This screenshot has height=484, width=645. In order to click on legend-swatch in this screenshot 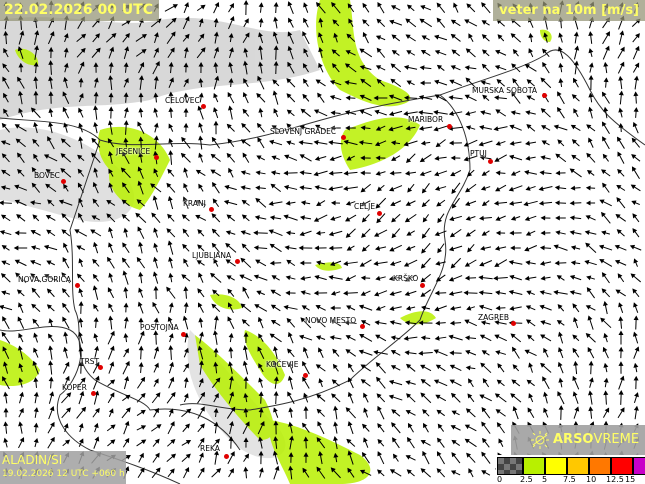, I will do `click(639, 466)`.